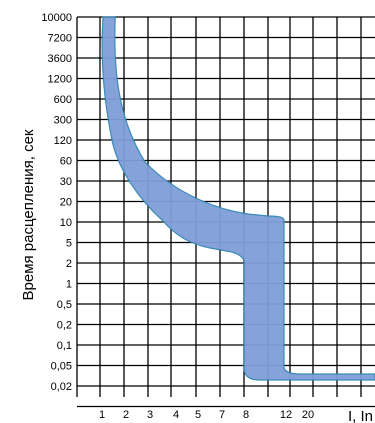 Image resolution: width=375 pixels, height=423 pixels. What do you see at coordinates (64, 326) in the screenshot?
I see `y-tick-label: 0,2` at bounding box center [64, 326].